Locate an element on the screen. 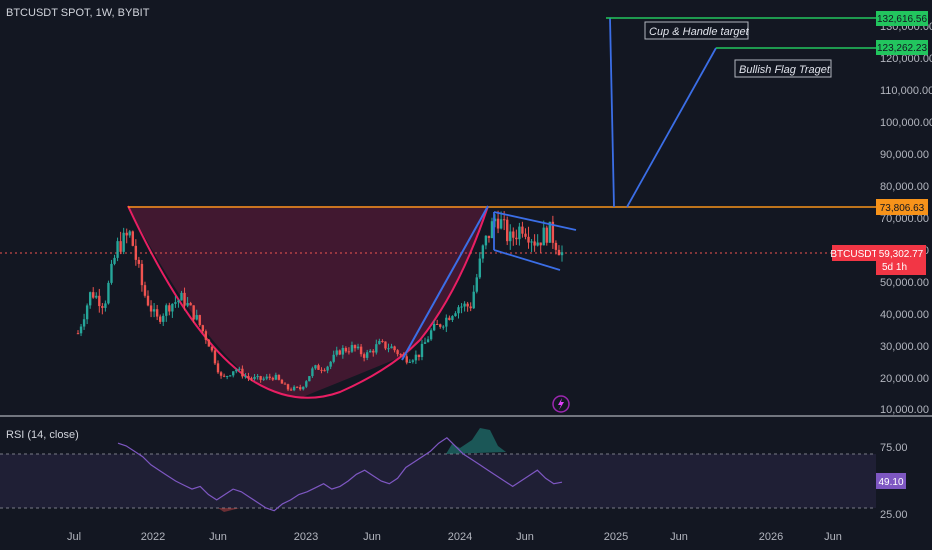 This screenshot has width=932, height=550. price-tick-label: 110,000.00 is located at coordinates (906, 91).